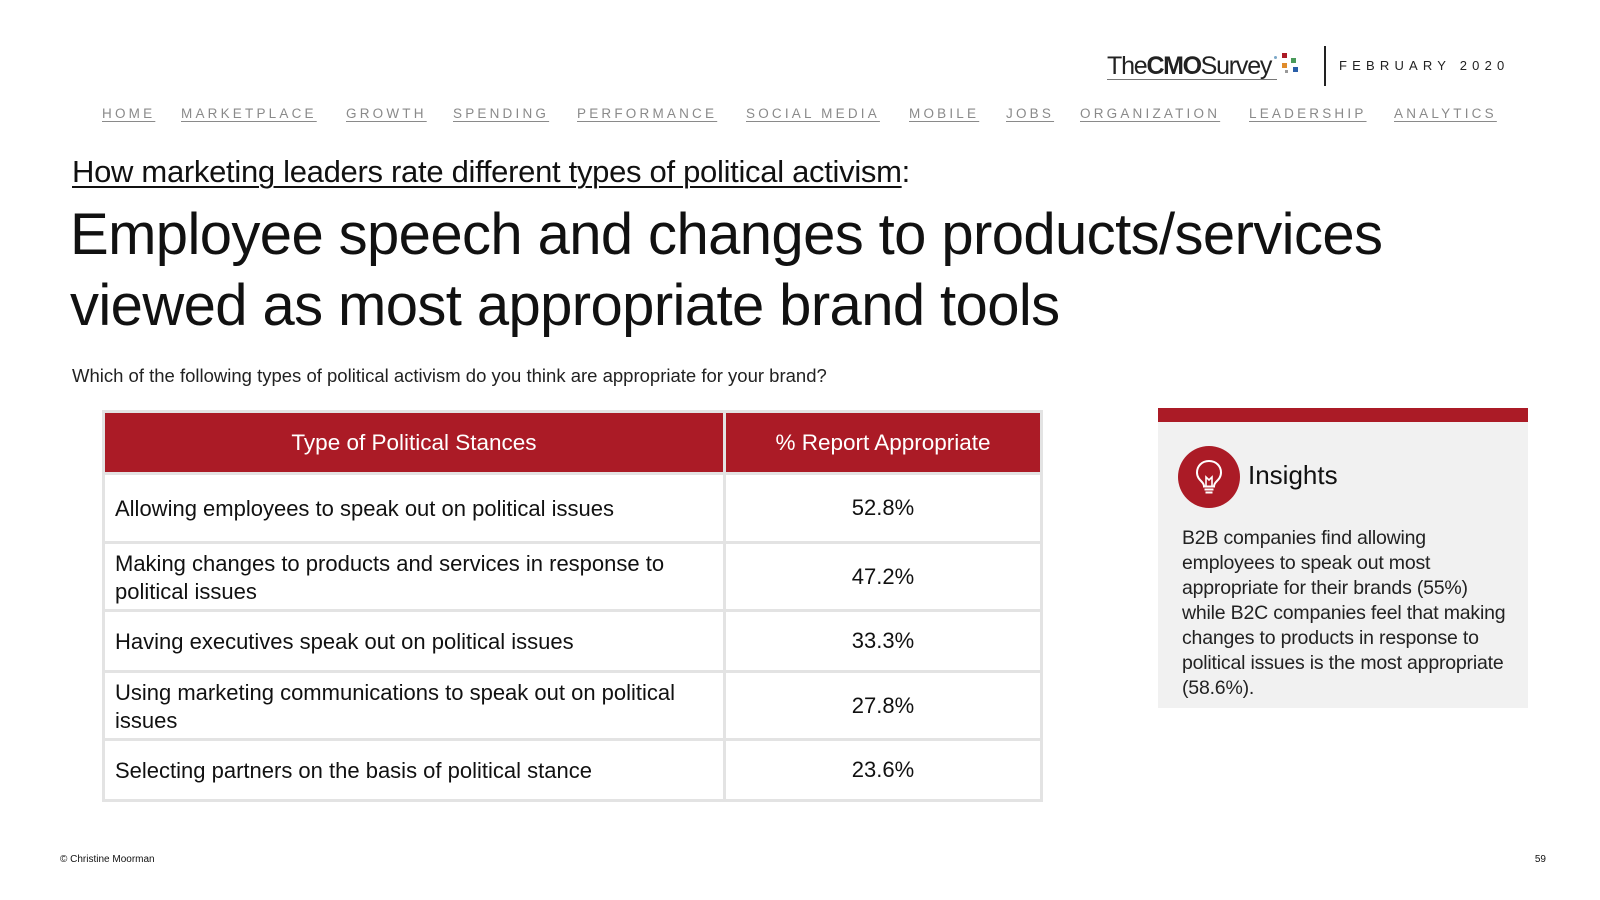 This screenshot has height=900, width=1600. What do you see at coordinates (1192, 79) in the screenshot?
I see `logo-underline` at bounding box center [1192, 79].